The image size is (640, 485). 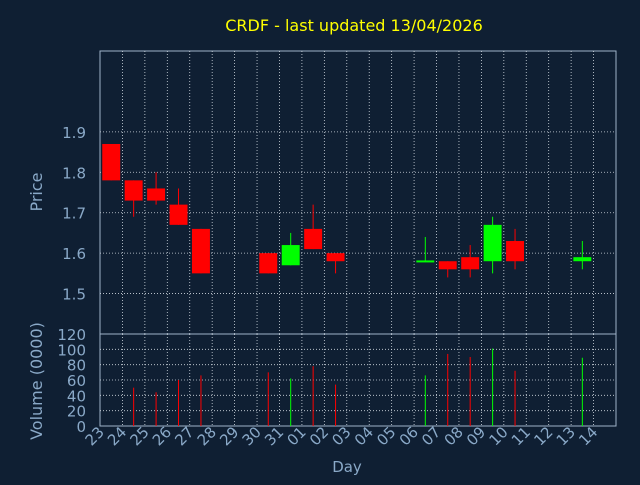 What do you see at coordinates (74, 214) in the screenshot?
I see `price-y-tick-label: 1.7` at bounding box center [74, 214].